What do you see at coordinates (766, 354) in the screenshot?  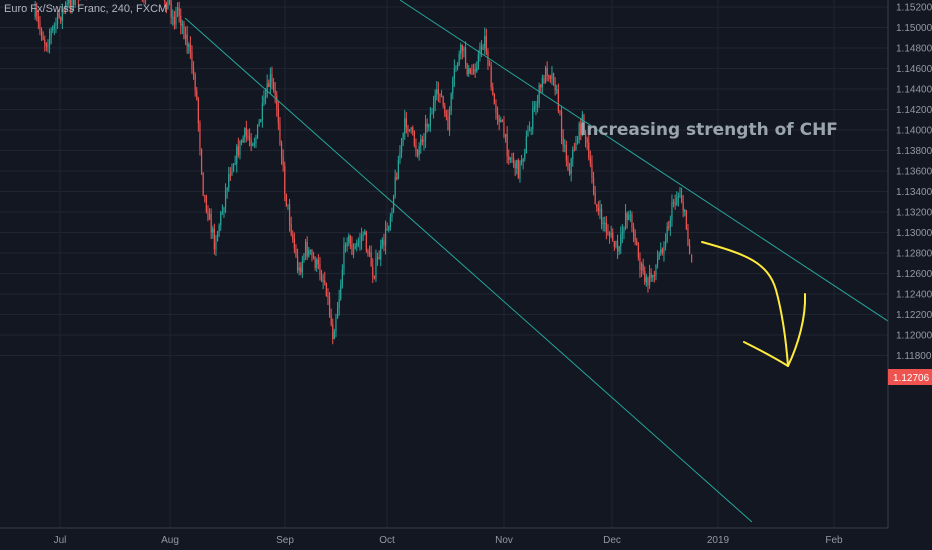 I see `arrow-head-left-drawing` at bounding box center [766, 354].